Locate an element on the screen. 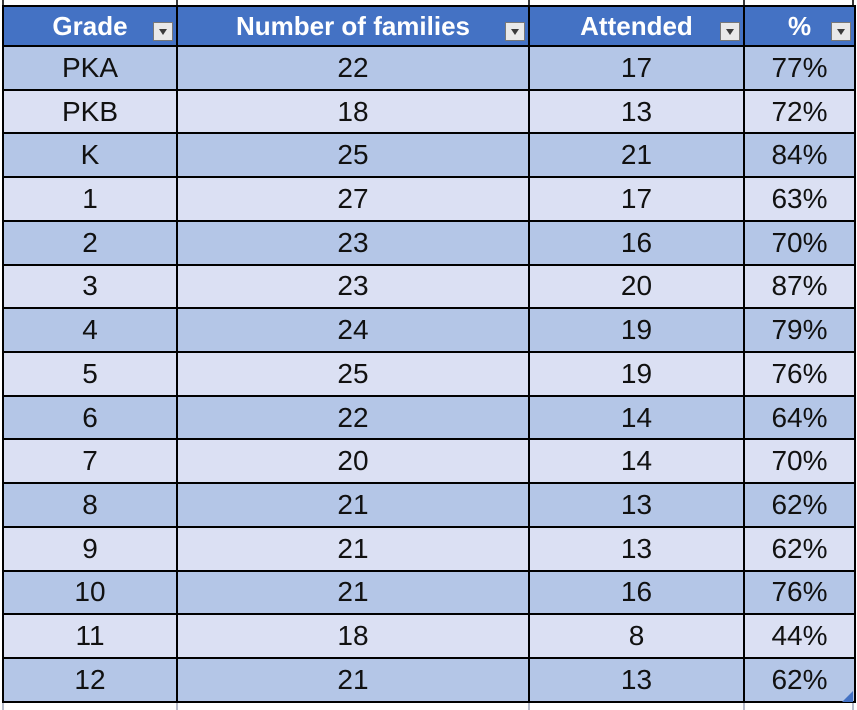  header-families-label: Number of families is located at coordinates (353, 25).